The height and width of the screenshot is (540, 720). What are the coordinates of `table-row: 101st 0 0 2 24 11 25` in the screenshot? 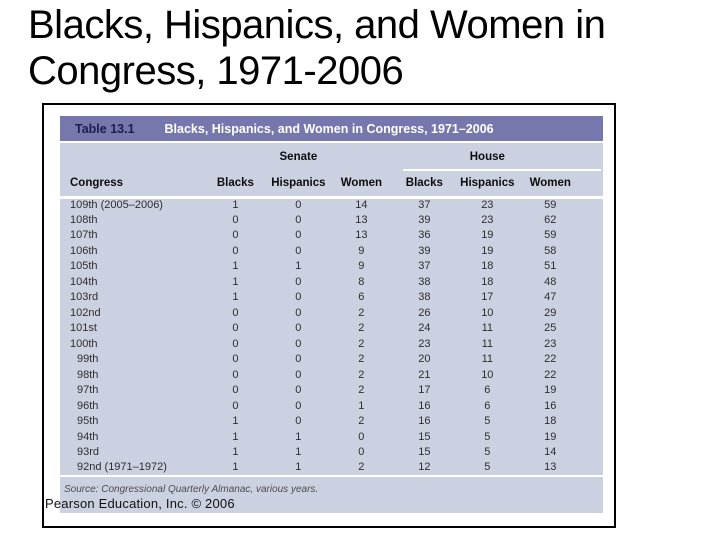 It's located at (331, 329).